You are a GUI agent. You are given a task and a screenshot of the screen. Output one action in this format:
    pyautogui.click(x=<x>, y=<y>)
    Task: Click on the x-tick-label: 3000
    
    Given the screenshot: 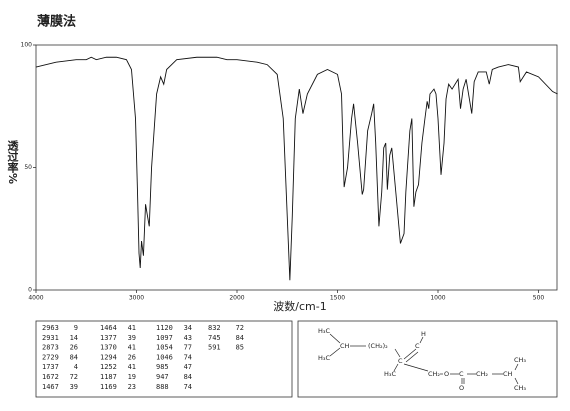 What is the action you would take?
    pyautogui.click(x=136, y=298)
    